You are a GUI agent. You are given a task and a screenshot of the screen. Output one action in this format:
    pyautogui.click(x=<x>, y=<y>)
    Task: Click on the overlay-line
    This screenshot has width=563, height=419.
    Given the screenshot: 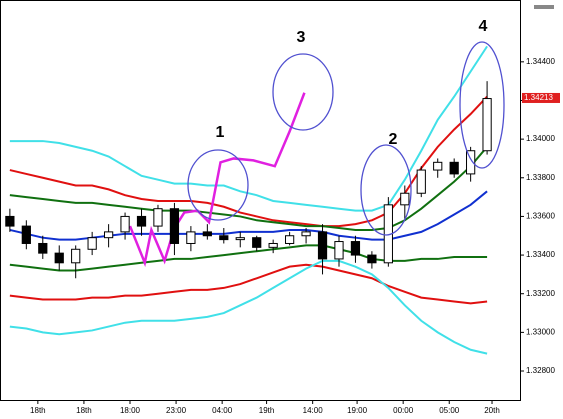 What is the action you would take?
    pyautogui.click(x=217, y=180)
    